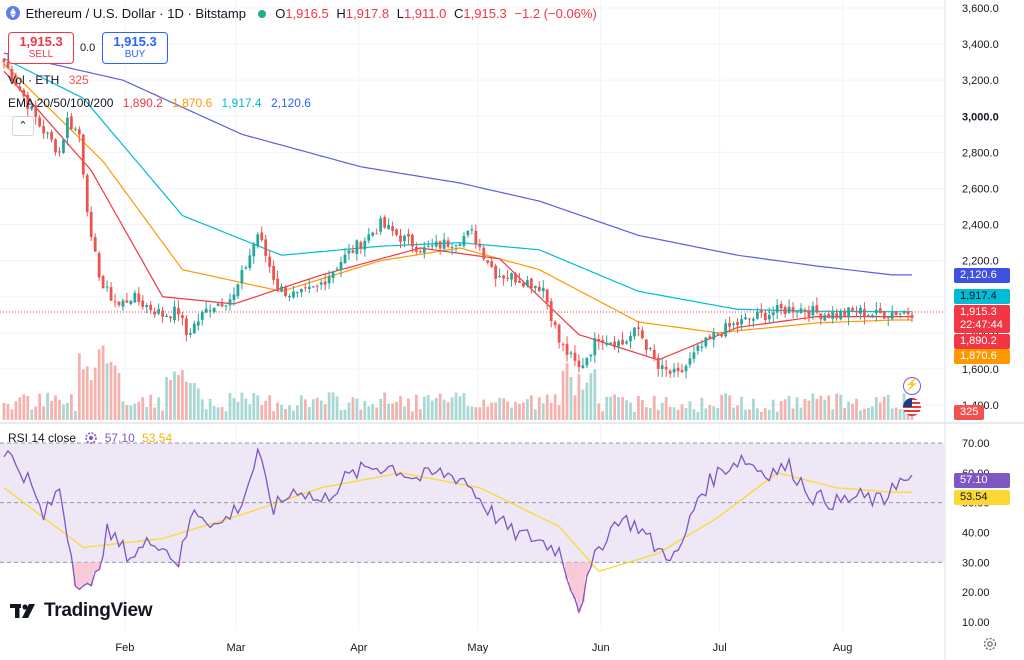  What do you see at coordinates (135, 48) in the screenshot?
I see `buy-button: 1,915.3 BUY` at bounding box center [135, 48].